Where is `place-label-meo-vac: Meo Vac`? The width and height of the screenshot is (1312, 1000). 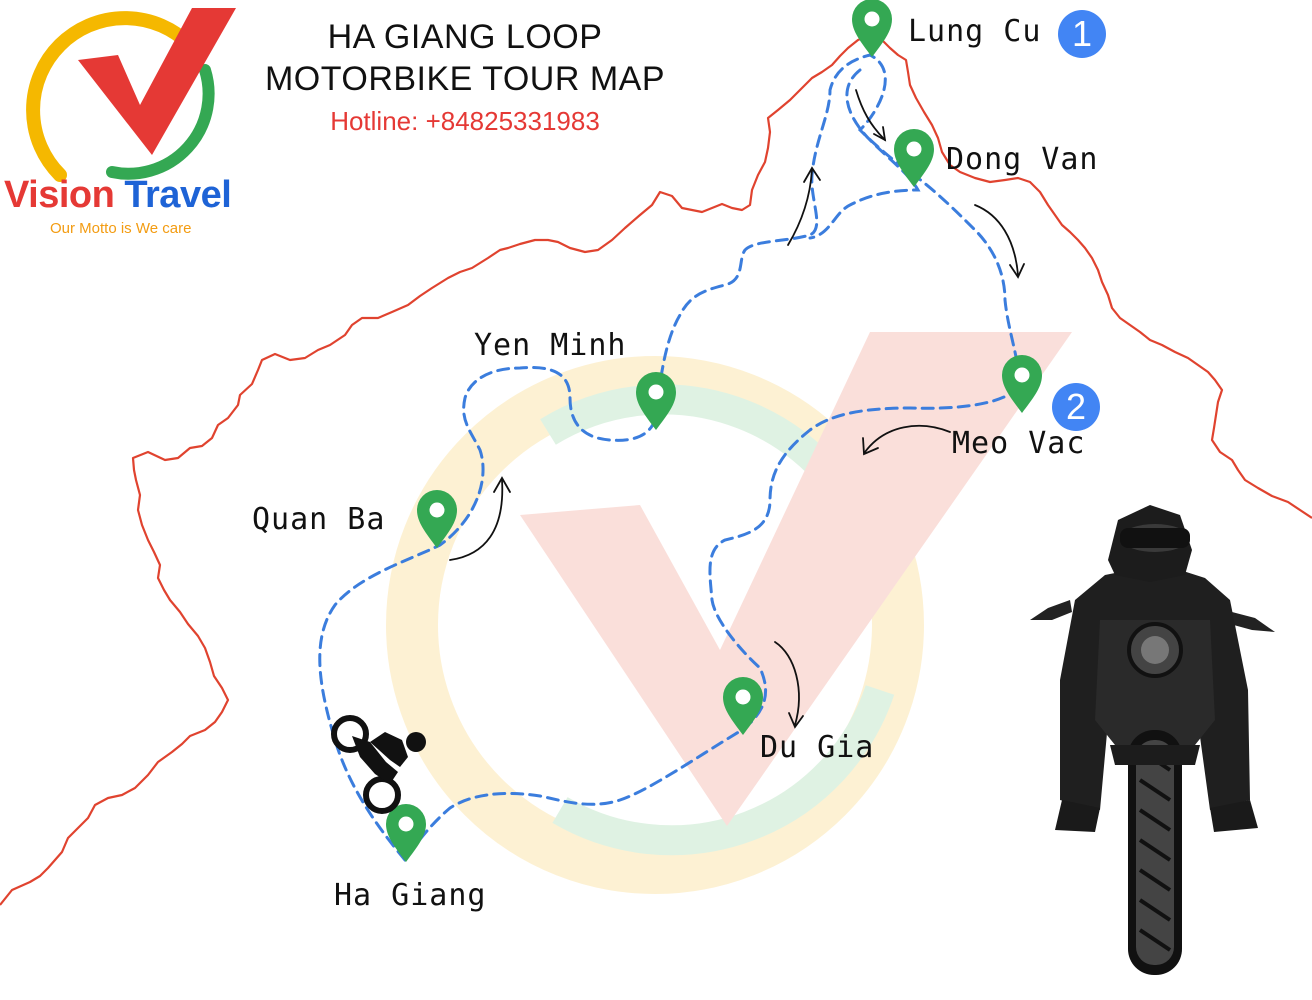 place-label-meo-vac: Meo Vac is located at coordinates (1019, 443).